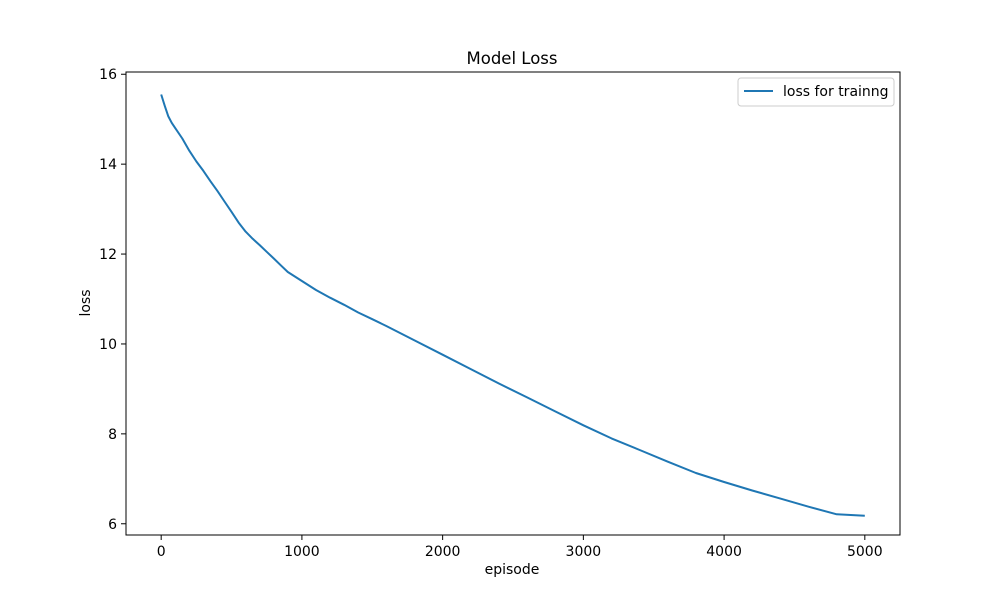 Image resolution: width=1000 pixels, height=600 pixels. I want to click on y-tick-label: 16, so click(108, 75).